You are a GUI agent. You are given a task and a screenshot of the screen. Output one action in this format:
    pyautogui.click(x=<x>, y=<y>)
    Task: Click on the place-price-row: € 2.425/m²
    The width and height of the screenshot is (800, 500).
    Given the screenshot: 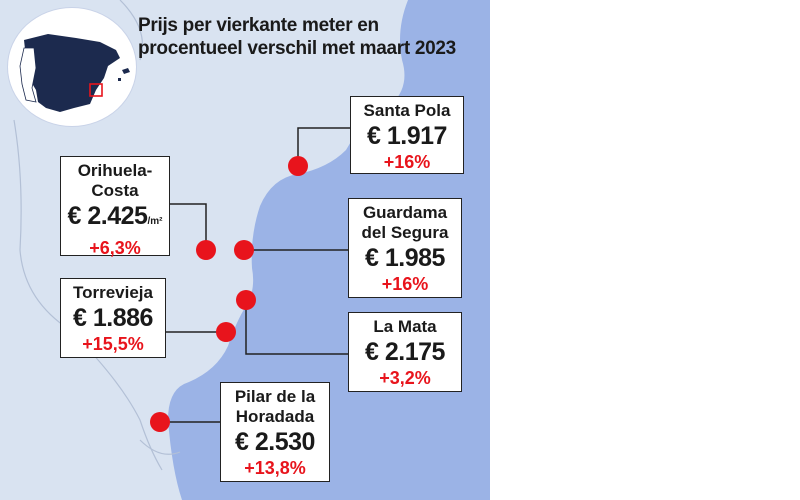 What is the action you would take?
    pyautogui.click(x=115, y=219)
    